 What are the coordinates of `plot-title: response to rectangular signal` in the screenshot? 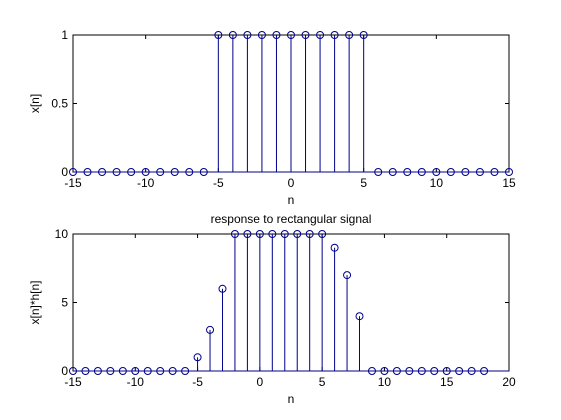 It's located at (291, 219).